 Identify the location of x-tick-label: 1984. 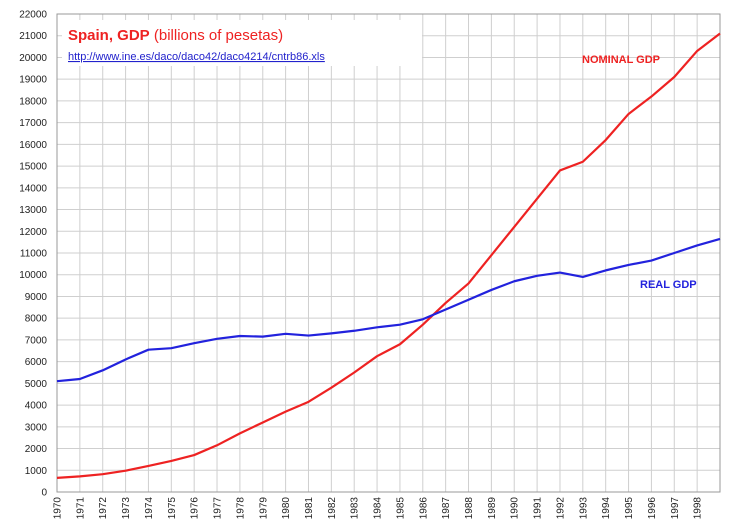
(378, 508).